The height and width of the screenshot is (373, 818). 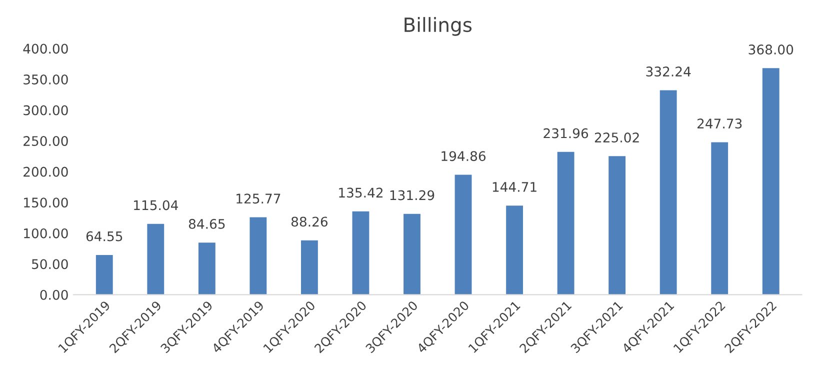 What do you see at coordinates (46, 233) in the screenshot?
I see `y-tick-label: 100.00` at bounding box center [46, 233].